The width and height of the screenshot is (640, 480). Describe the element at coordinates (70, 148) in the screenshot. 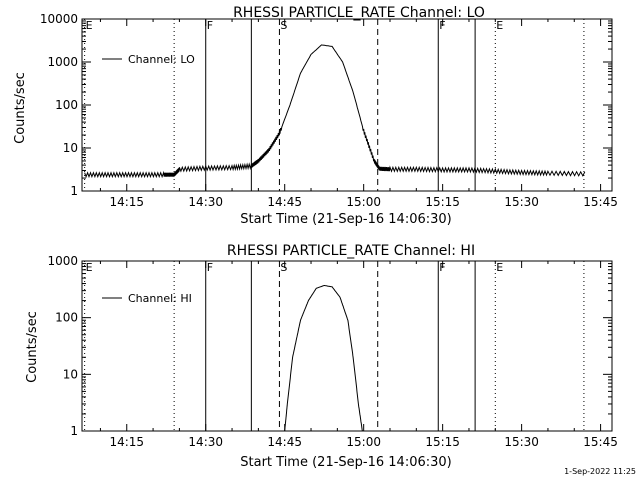

I see `lo-y-tick-label-1: 10` at that location.